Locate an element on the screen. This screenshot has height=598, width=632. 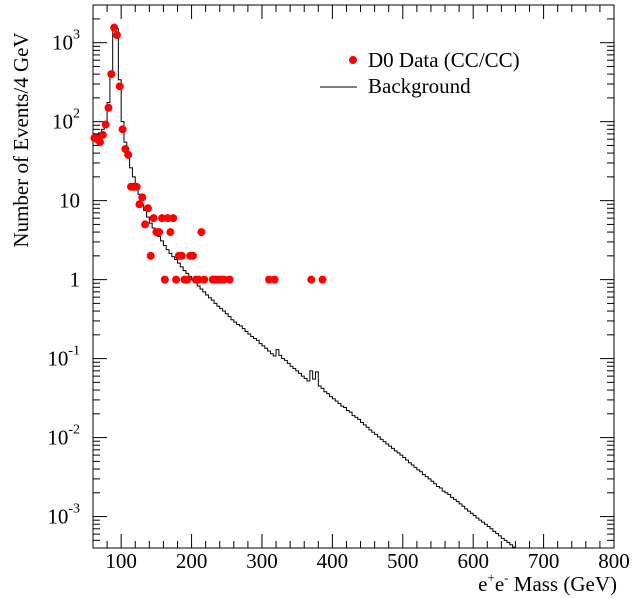
x-tick-label: 200 is located at coordinates (192, 561).